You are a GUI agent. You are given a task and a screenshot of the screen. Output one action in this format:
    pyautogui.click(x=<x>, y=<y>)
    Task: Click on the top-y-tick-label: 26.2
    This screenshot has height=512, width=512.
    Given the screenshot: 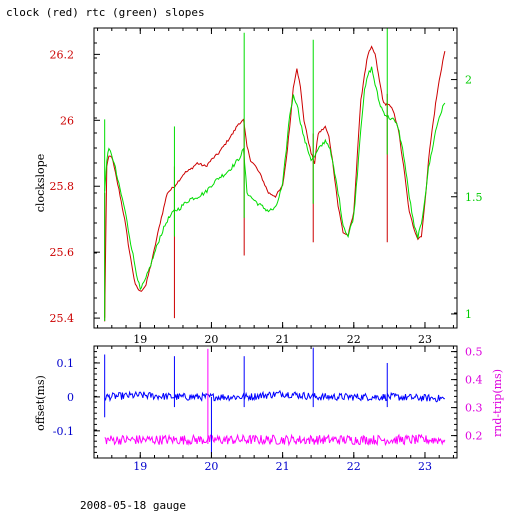 What is the action you would take?
    pyautogui.click(x=62, y=54)
    